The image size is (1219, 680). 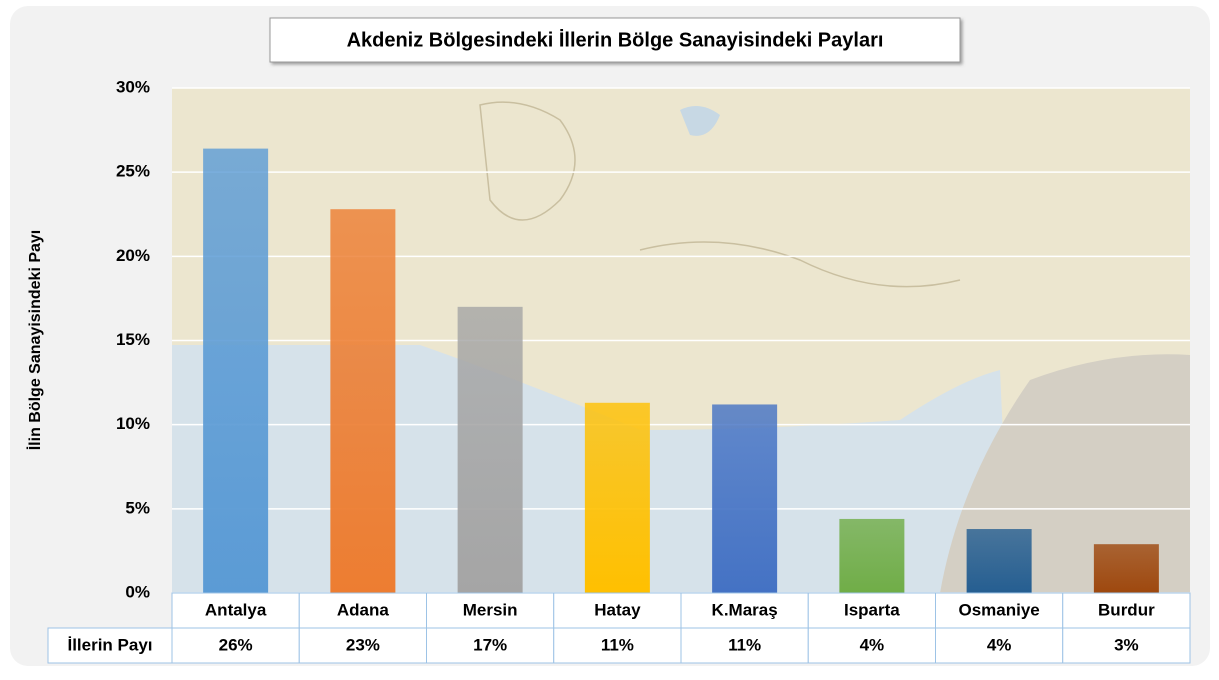 I want to click on table-row-label: İllerin Payı, so click(x=109, y=644).